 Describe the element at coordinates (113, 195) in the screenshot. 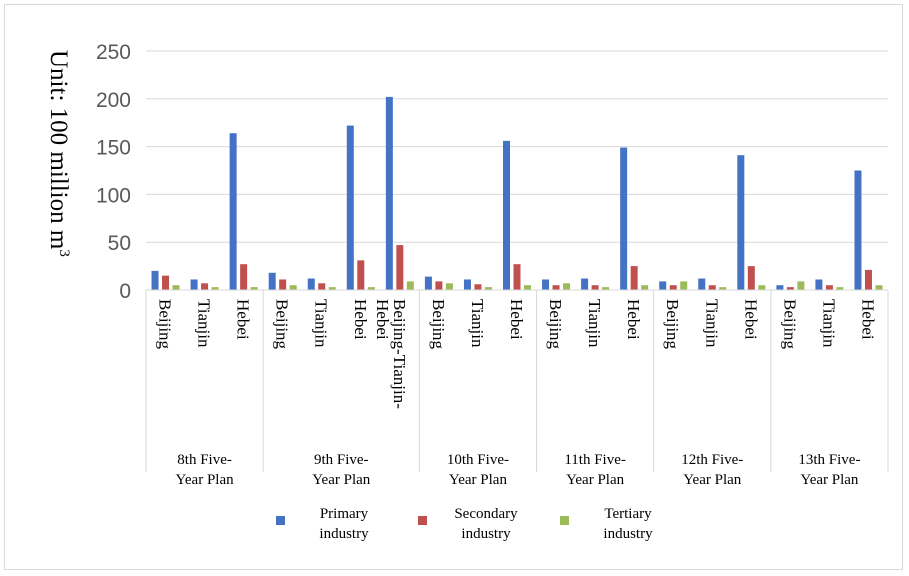

I see `y-tick-label: 100` at that location.